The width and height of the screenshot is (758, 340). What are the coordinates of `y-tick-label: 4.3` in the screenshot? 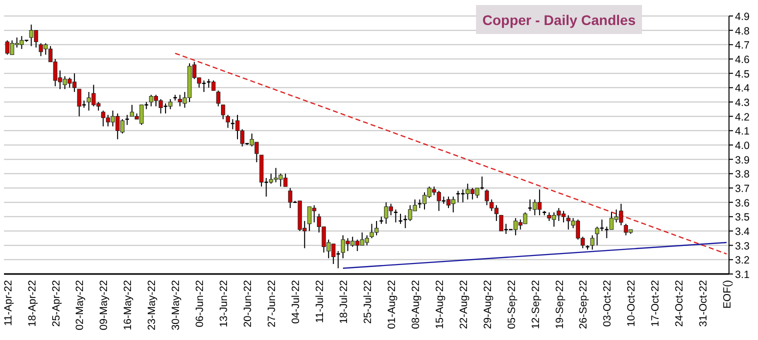 It's located at (742, 103).